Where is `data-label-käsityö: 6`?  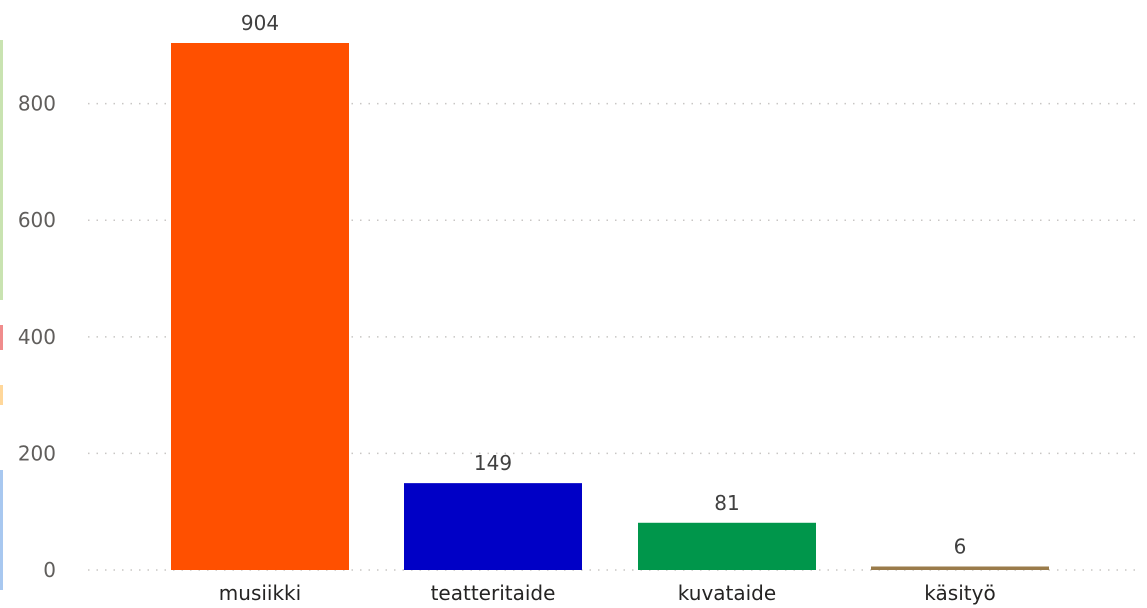 data-label-käsityö: 6 is located at coordinates (960, 547).